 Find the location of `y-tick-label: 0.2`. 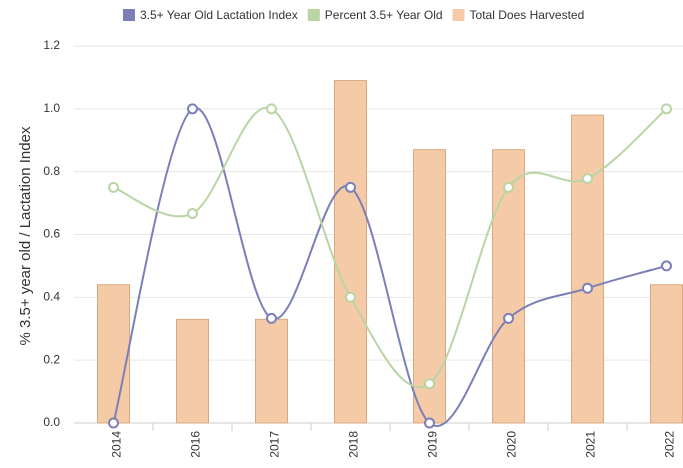

y-tick-label: 0.2 is located at coordinates (51, 359).